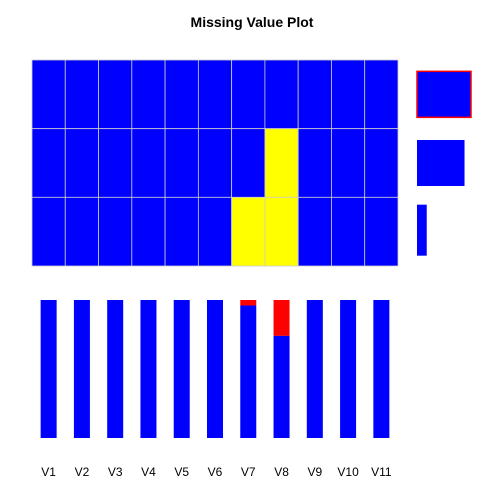 The width and height of the screenshot is (504, 504). I want to click on pattern-cell-2-V9, so click(314, 163).